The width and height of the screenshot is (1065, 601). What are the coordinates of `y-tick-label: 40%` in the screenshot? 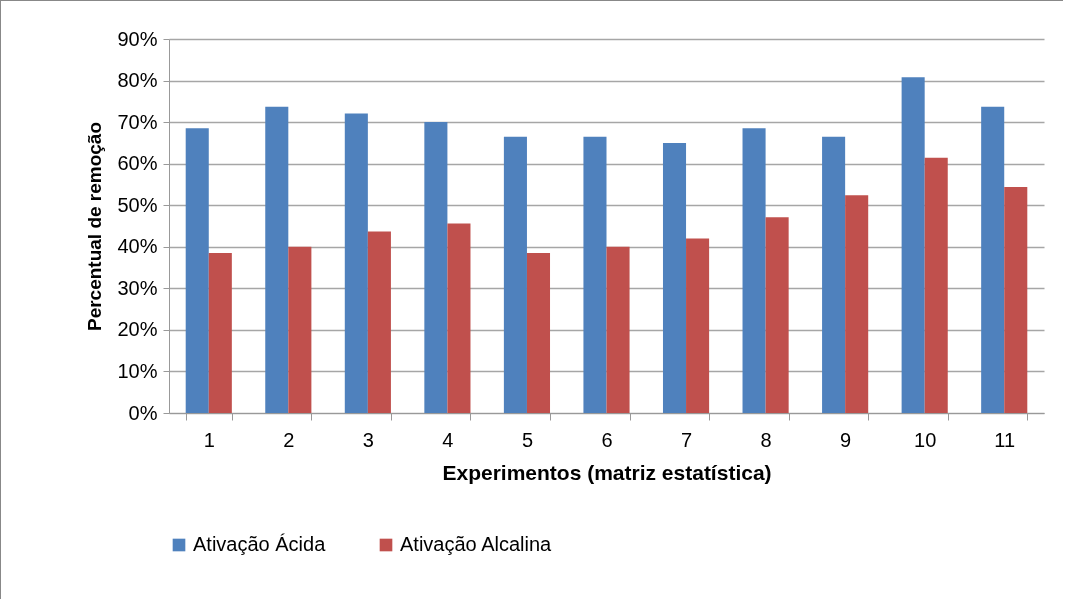 It's located at (137, 246).